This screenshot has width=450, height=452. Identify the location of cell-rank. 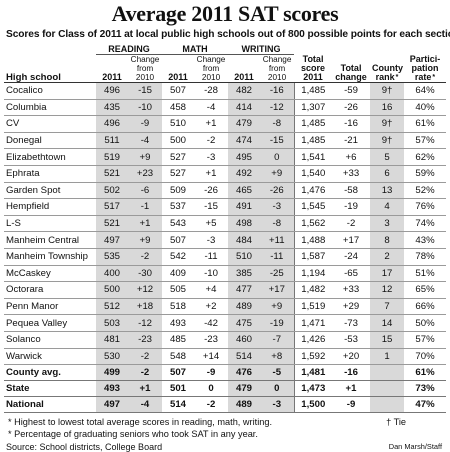
(387, 405).